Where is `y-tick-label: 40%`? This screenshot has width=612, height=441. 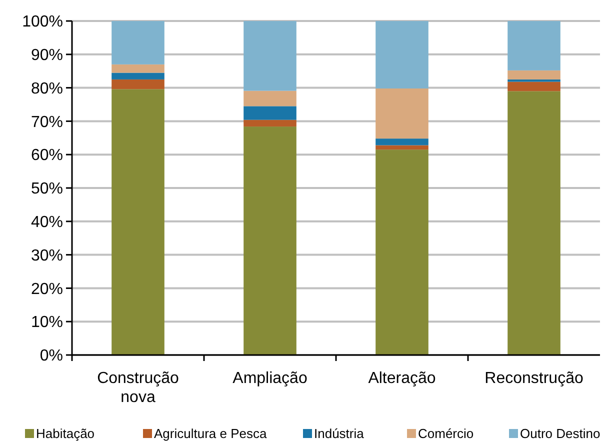
y-tick-label: 40% is located at coordinates (46, 222).